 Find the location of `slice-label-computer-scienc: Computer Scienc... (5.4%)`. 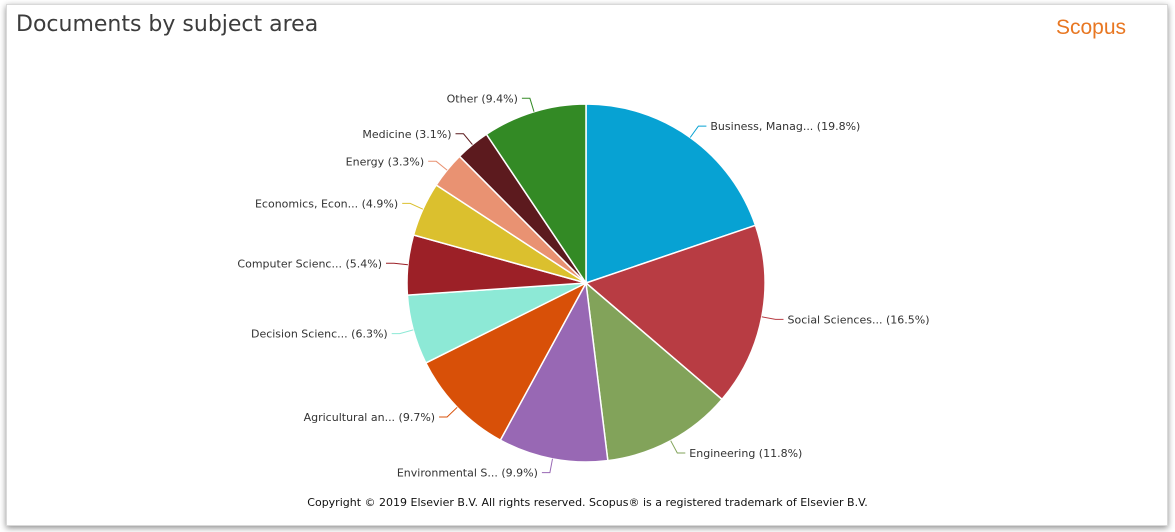

slice-label-computer-scienc: Computer Scienc... (5.4%) is located at coordinates (309, 263).